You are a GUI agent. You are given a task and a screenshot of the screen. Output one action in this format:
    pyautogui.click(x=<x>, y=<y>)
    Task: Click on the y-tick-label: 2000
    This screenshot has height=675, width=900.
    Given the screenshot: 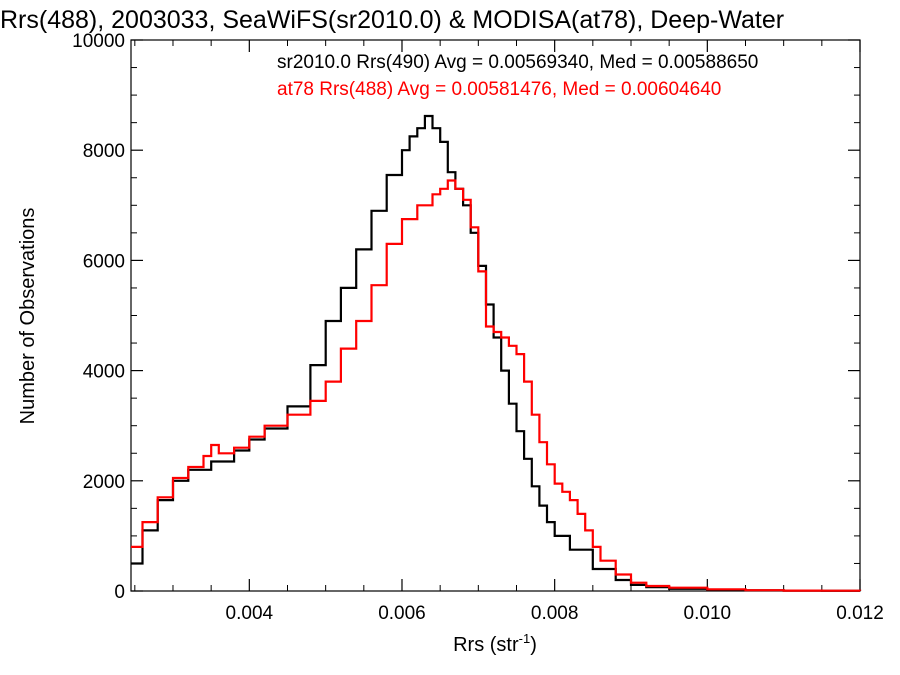 What is the action you would take?
    pyautogui.click(x=104, y=482)
    